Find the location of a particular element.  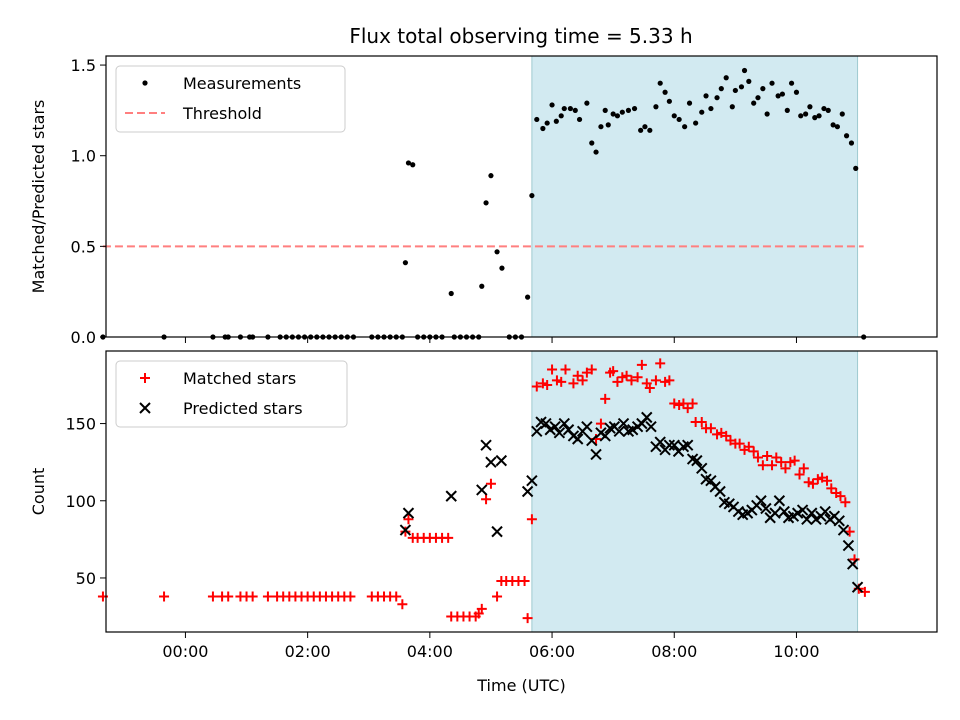

ratio-y-axis-label: Matched/Predicted stars is located at coordinates (38, 197).